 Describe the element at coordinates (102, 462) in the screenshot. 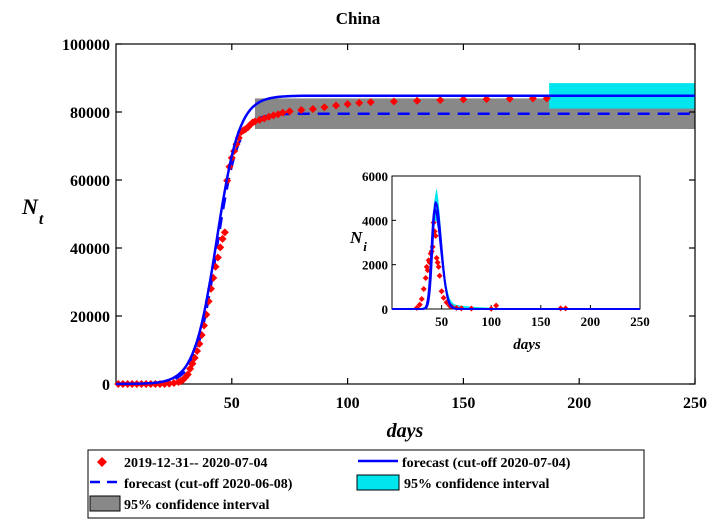

I see `legend-marker-data` at that location.